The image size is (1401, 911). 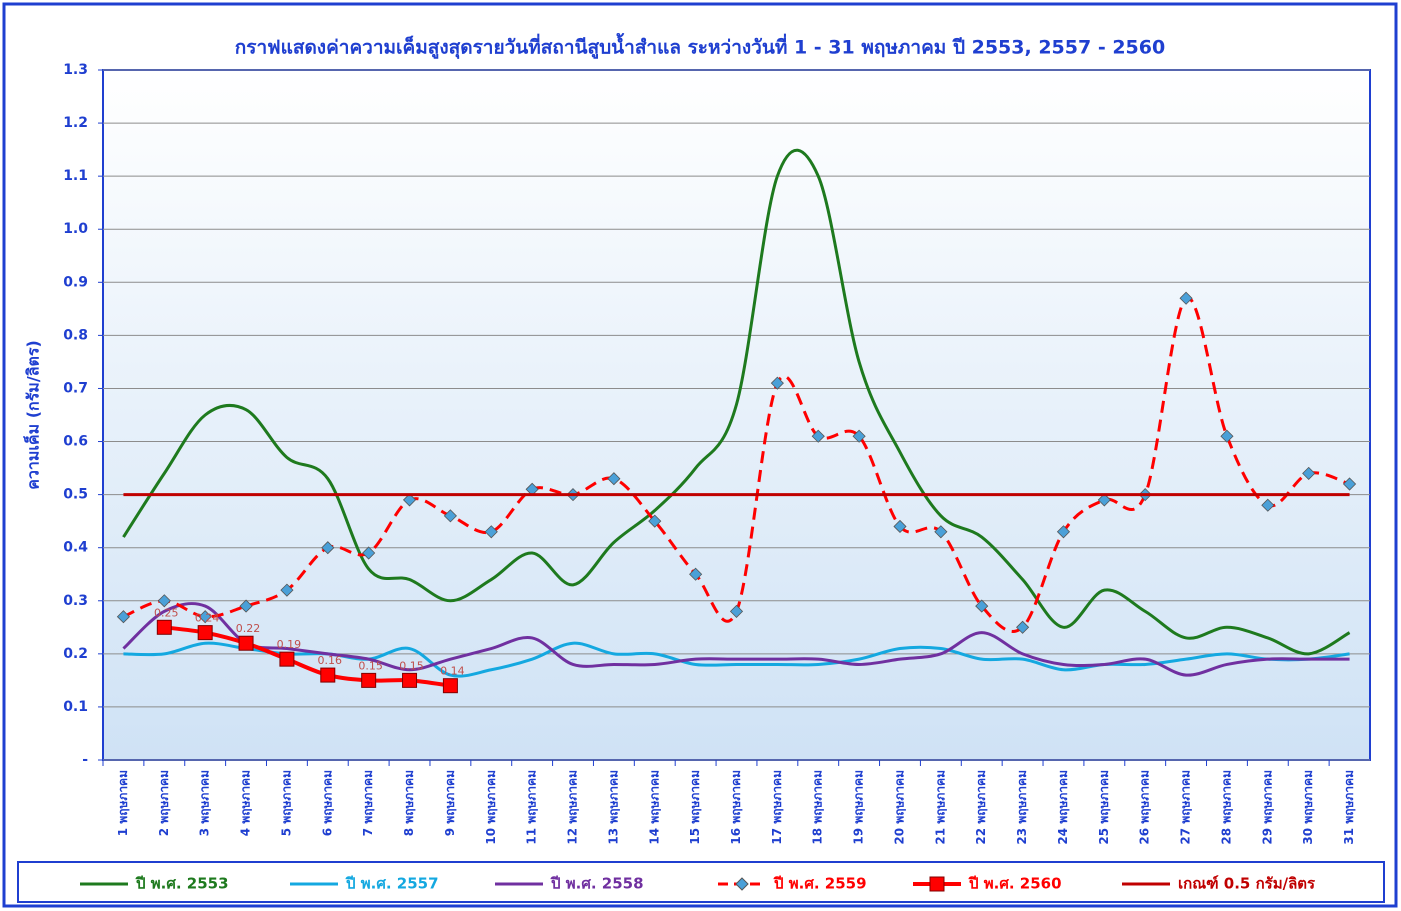 What do you see at coordinates (286, 803) in the screenshot?
I see `x-tick-label: 5 พฤษภาคม` at bounding box center [286, 803].